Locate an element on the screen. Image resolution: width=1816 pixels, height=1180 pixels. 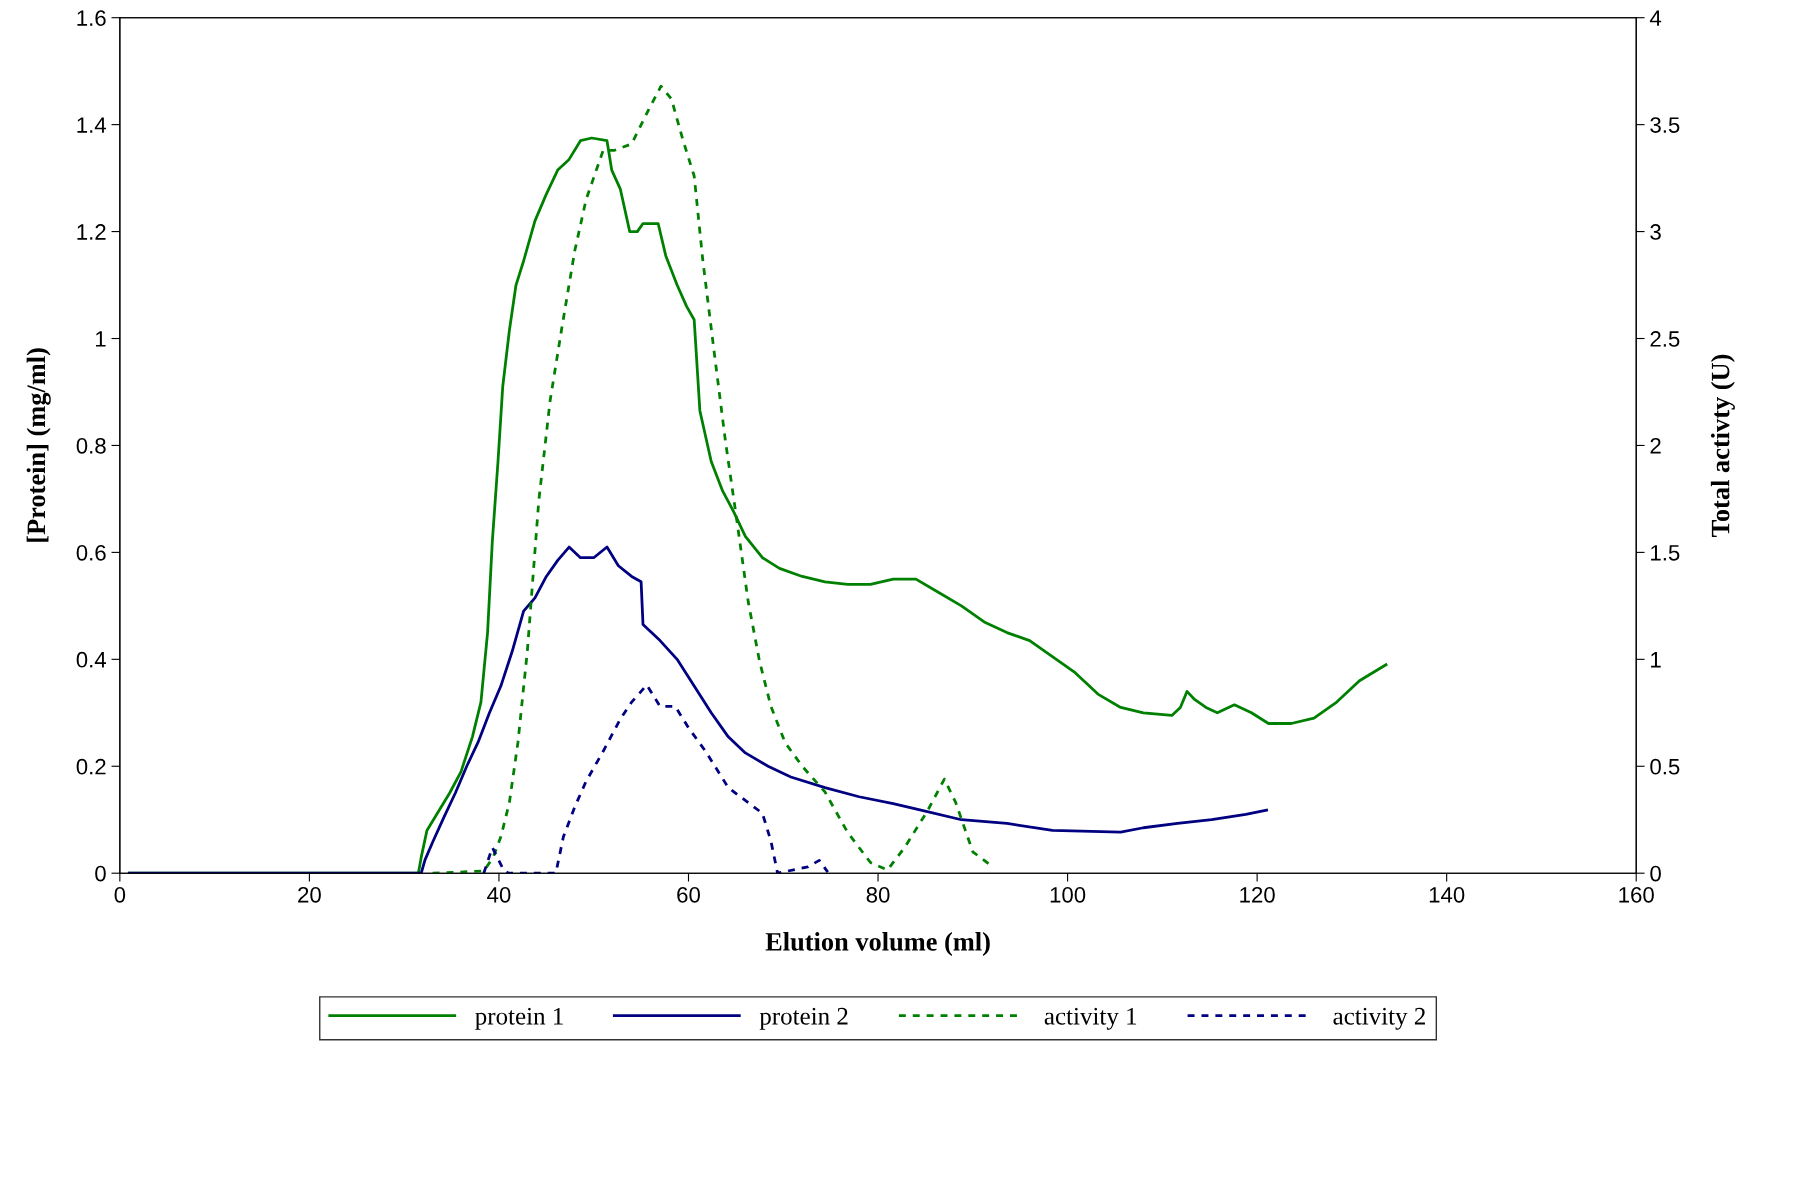
x-tick-label: 160 is located at coordinates (1636, 894).